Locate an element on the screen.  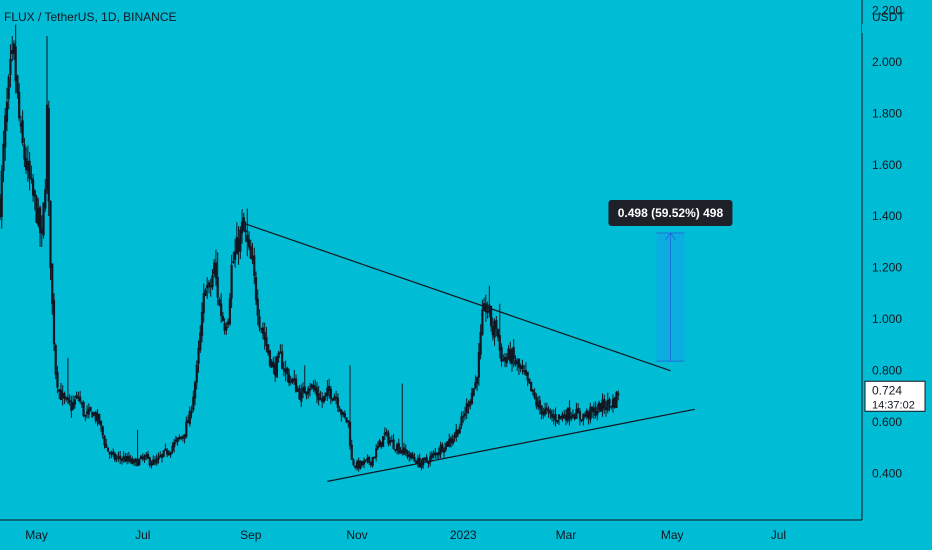
measure-arrow-head is located at coordinates (670, 236).